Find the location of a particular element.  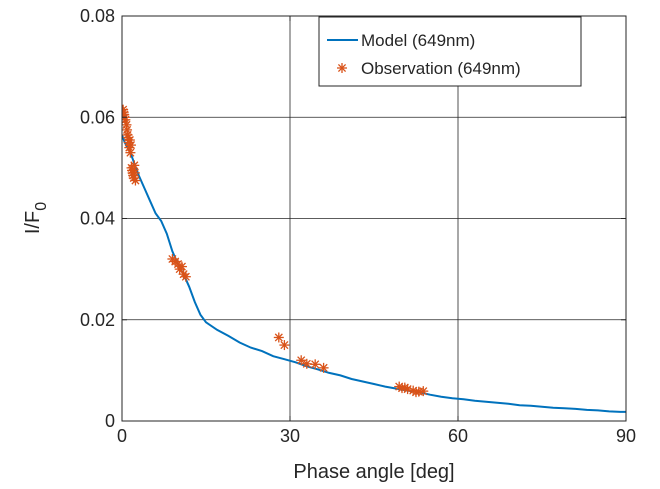

legend-label-observation: Observation (649nm) is located at coordinates (441, 68).